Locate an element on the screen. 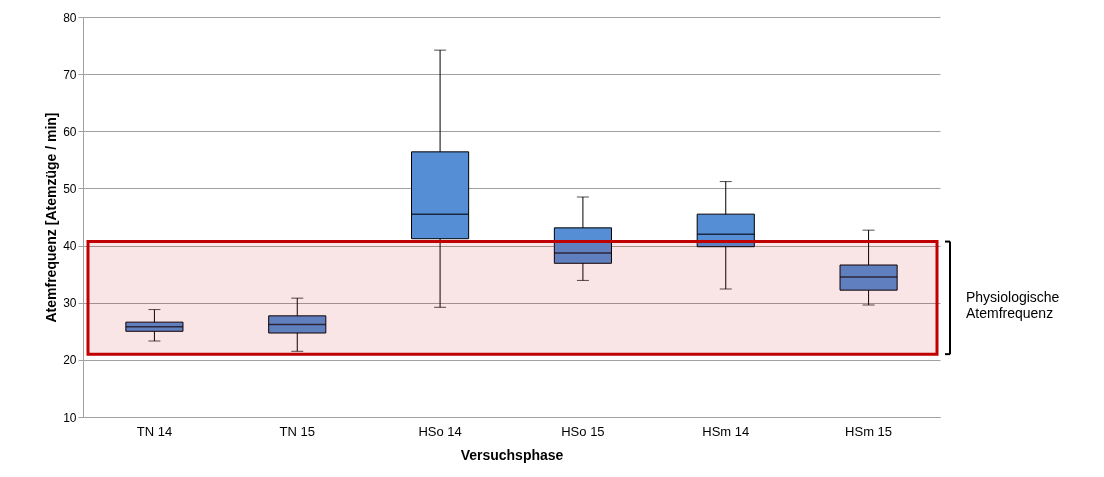 This screenshot has width=1104, height=477. x-tick-label: HSm 15 is located at coordinates (869, 431).